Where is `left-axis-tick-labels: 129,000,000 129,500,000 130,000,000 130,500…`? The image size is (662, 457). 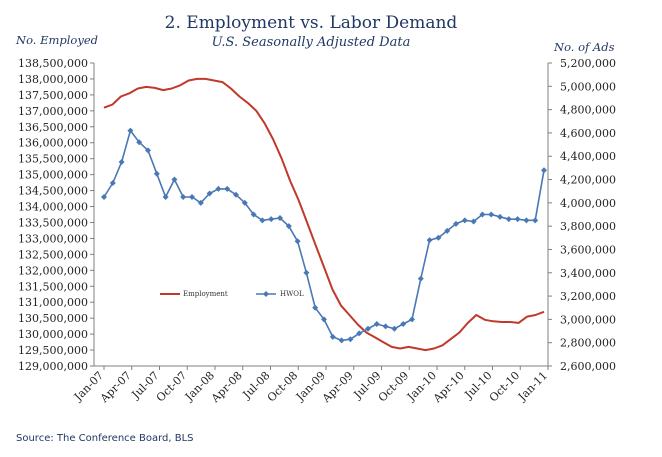
left-axis-tick-labels: 129,000,000 129,500,000 130,000,000 130,500… is located at coordinates (56, 215).